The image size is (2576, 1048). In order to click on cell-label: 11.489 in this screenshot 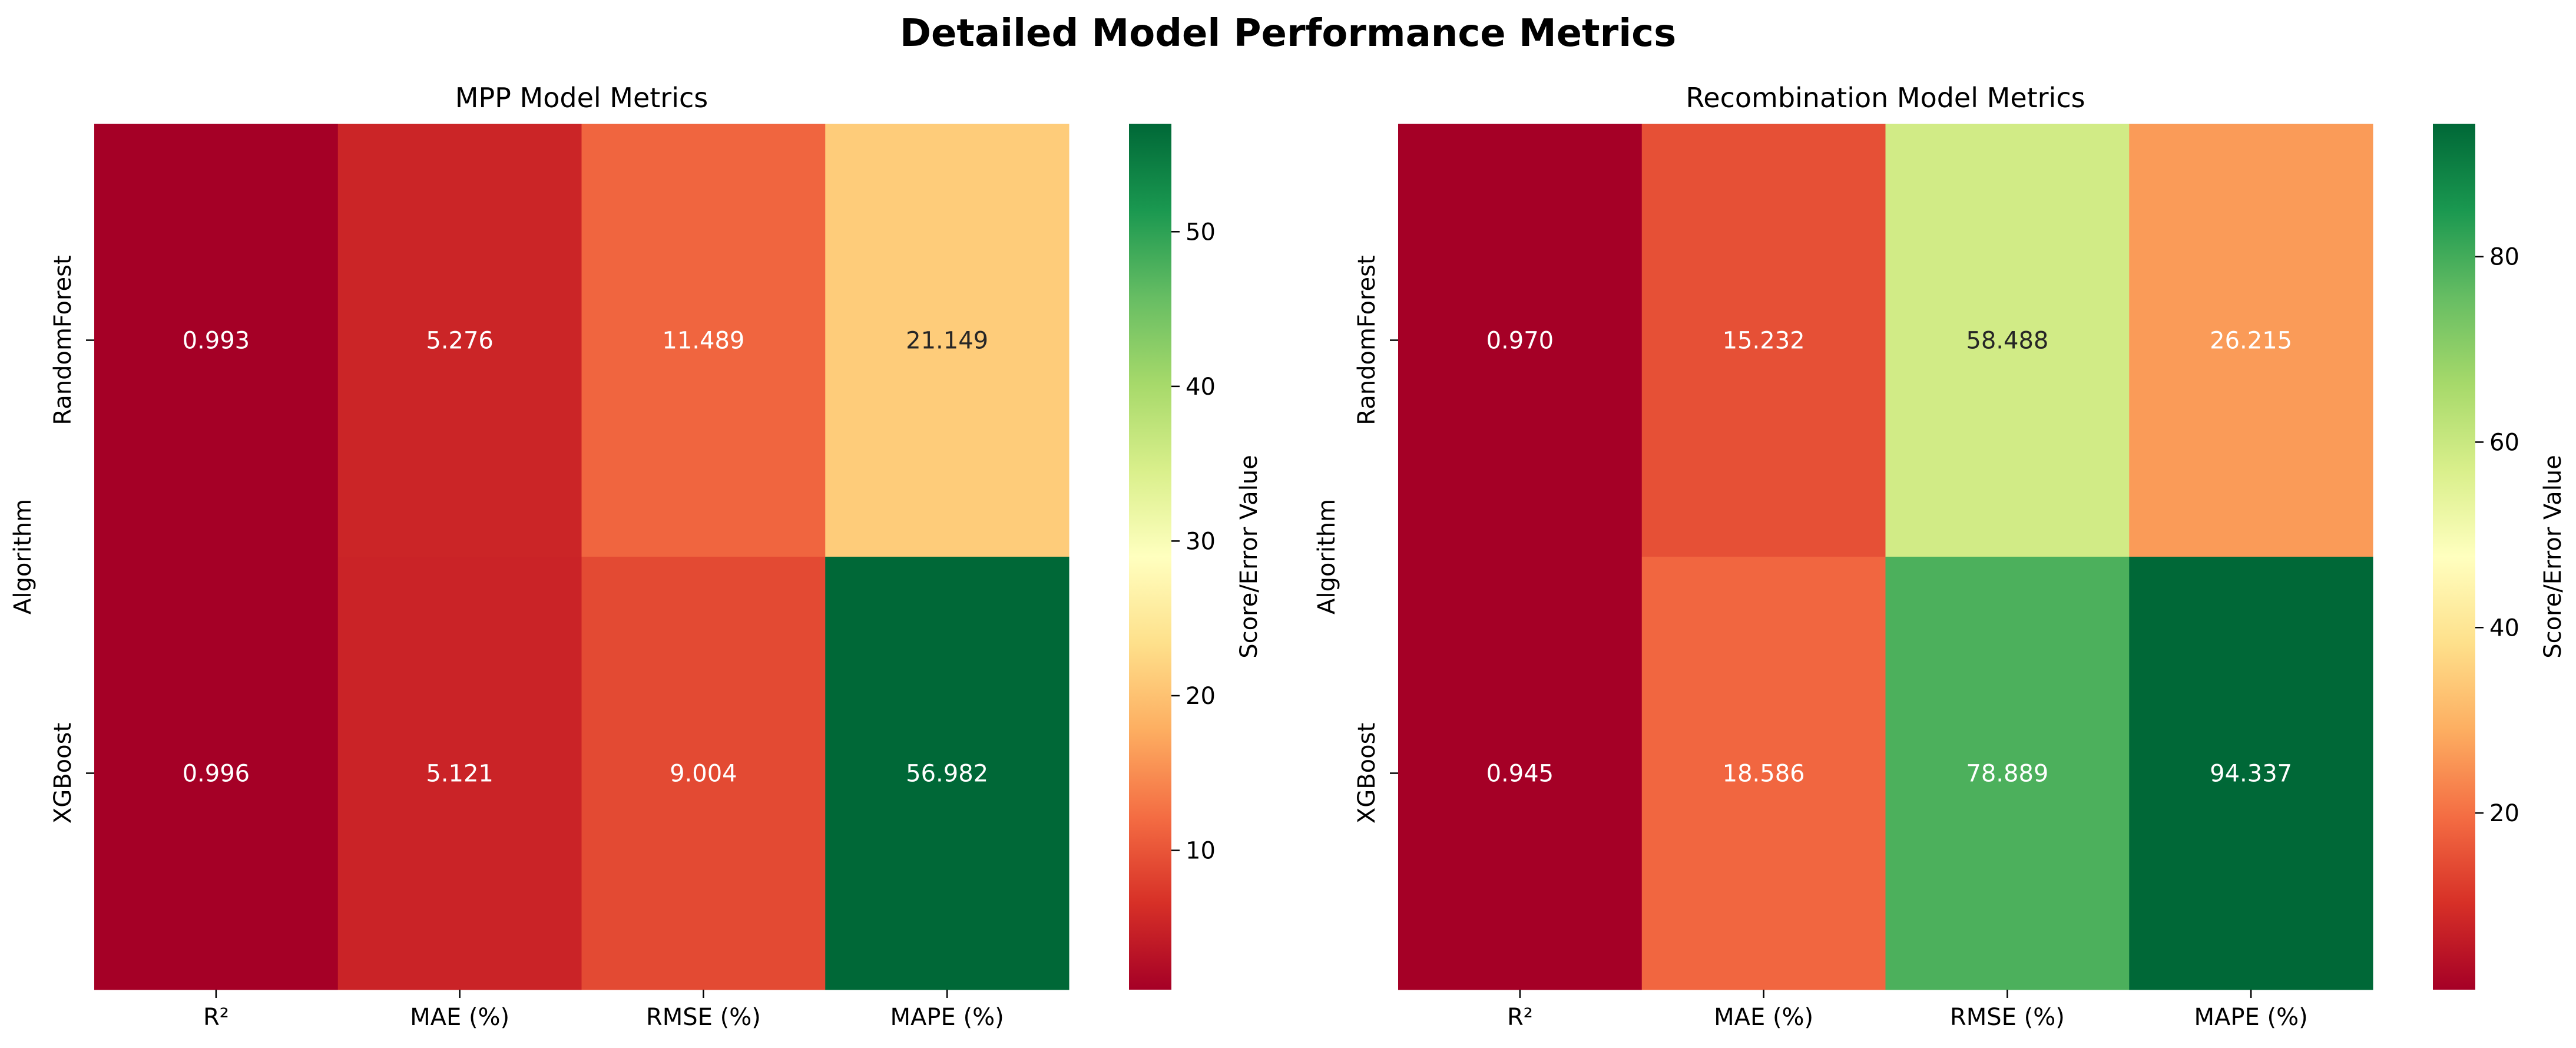, I will do `click(703, 341)`.